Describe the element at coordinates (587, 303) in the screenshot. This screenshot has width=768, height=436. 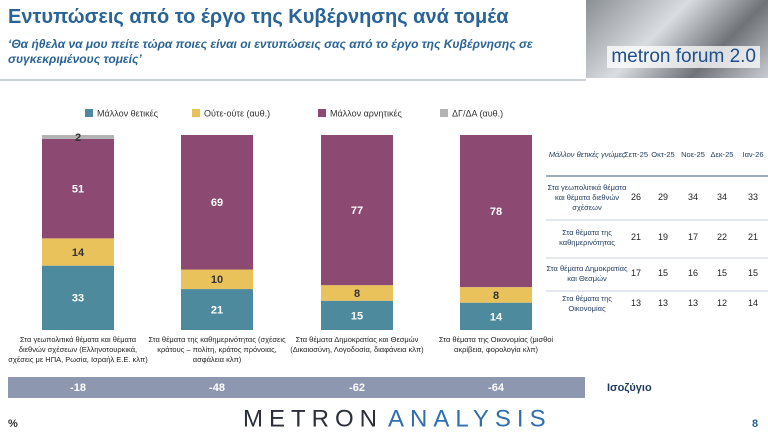
I see `table-row-label: Στα θέματα της Οικονομίας` at that location.